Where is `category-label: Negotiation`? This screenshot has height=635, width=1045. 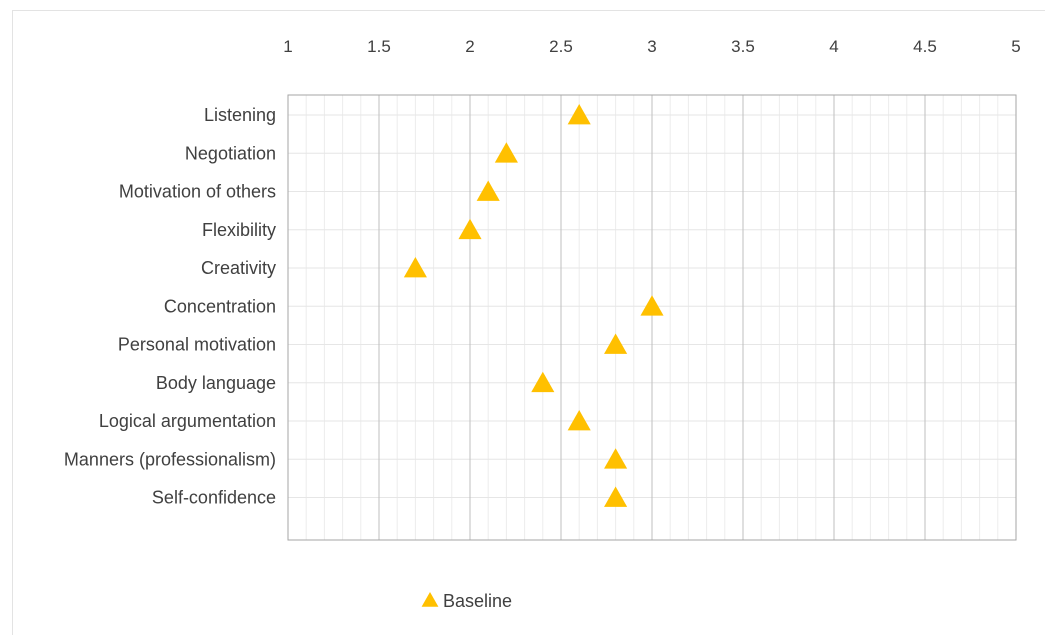
category-label: Negotiation is located at coordinates (230, 153).